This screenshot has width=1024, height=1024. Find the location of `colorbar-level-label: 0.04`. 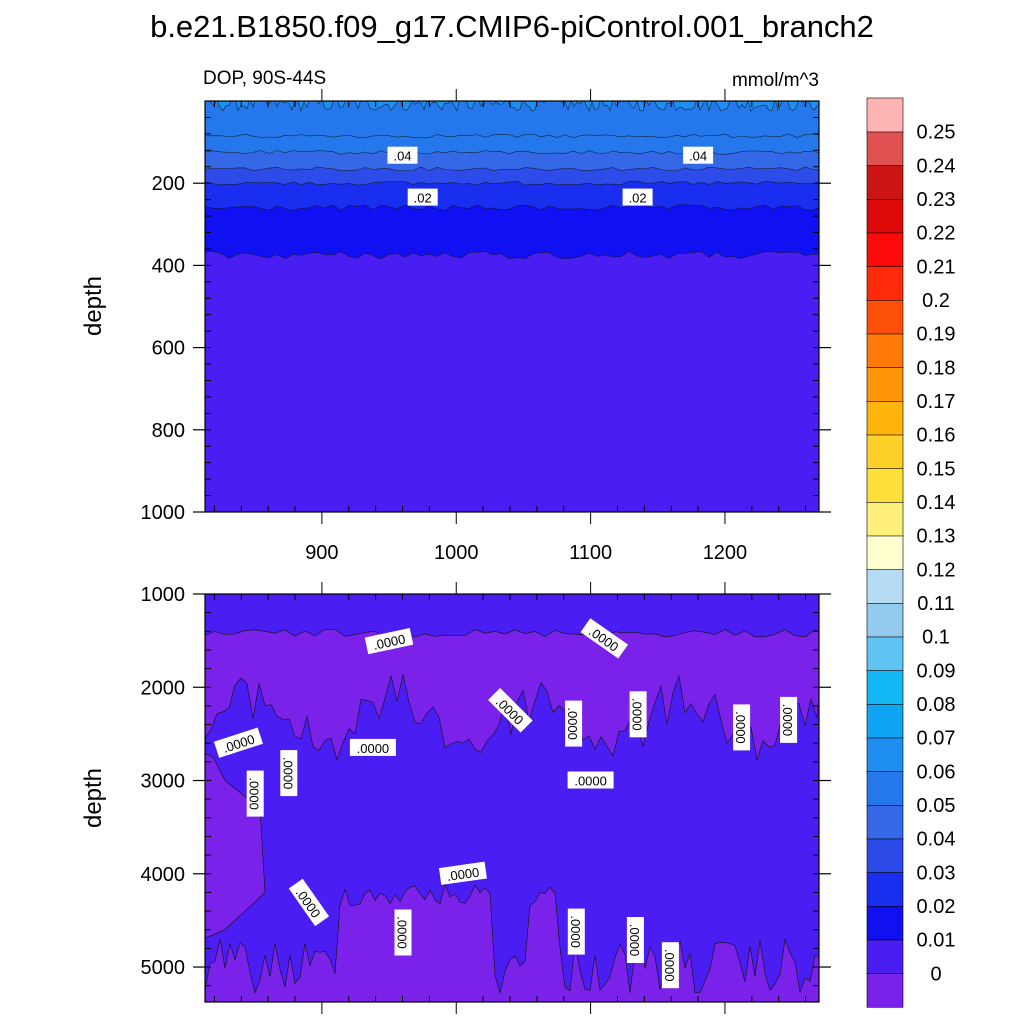

colorbar-level-label: 0.04 is located at coordinates (936, 840).